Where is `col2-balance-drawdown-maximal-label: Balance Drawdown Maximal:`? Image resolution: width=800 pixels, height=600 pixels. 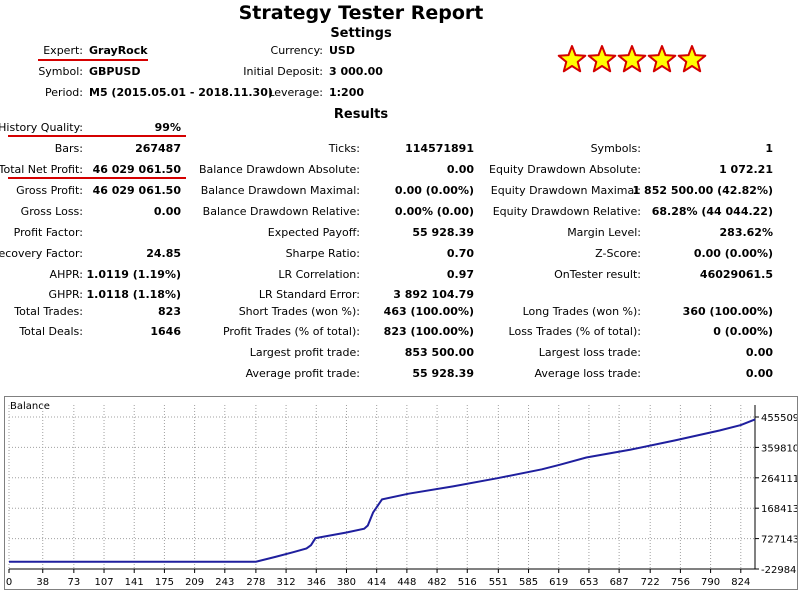
col2-balance-drawdown-maximal-label: Balance Drawdown Maximal: is located at coordinates (280, 190).